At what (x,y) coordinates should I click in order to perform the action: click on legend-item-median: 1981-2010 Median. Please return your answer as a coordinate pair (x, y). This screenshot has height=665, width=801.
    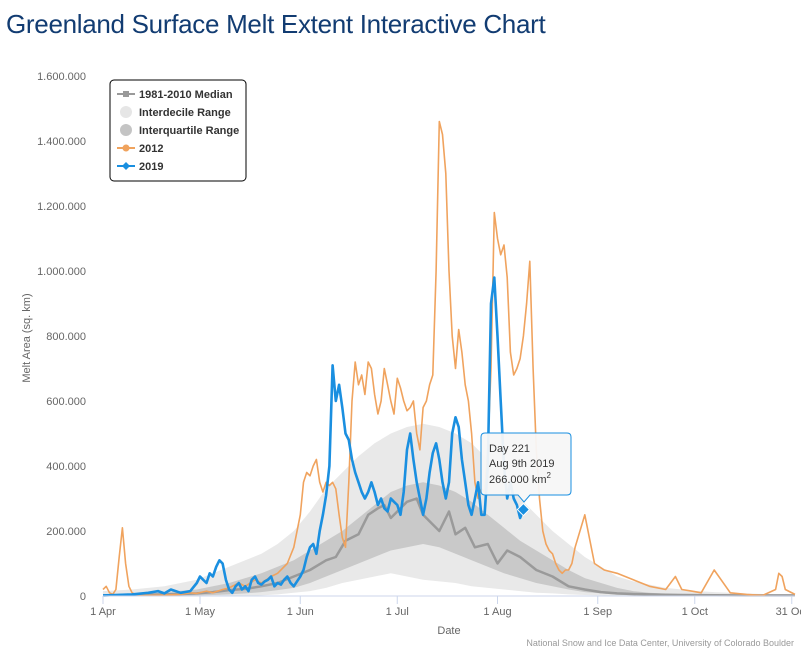
    Looking at the image, I should click on (175, 95).